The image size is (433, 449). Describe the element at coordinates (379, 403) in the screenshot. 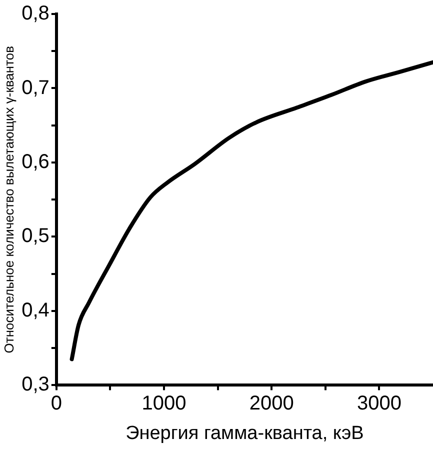

I see `x-tick-label: 3000` at that location.